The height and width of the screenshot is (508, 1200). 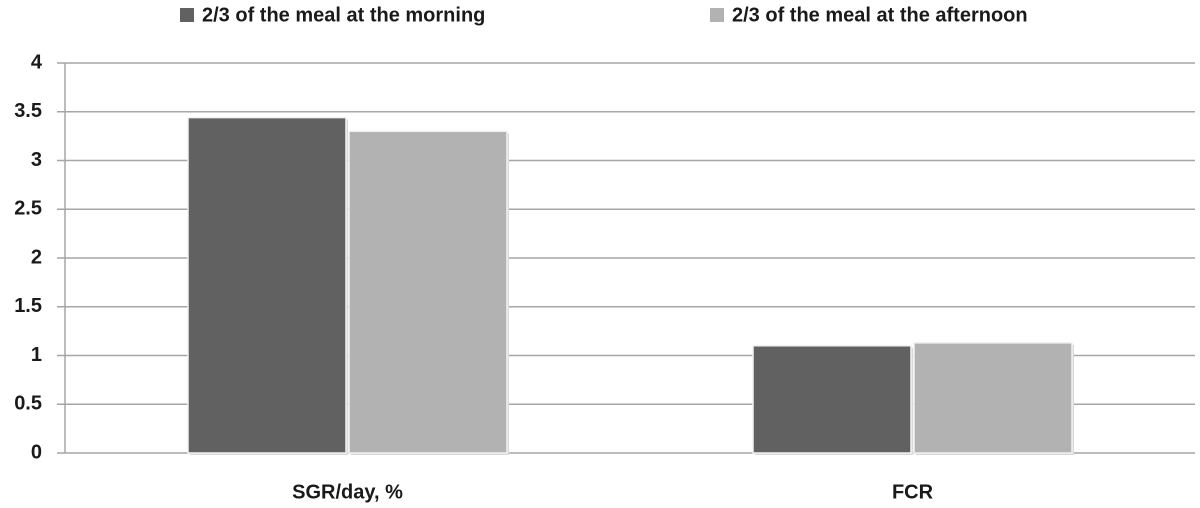 I want to click on y-tick-label: 2, so click(x=36, y=257).